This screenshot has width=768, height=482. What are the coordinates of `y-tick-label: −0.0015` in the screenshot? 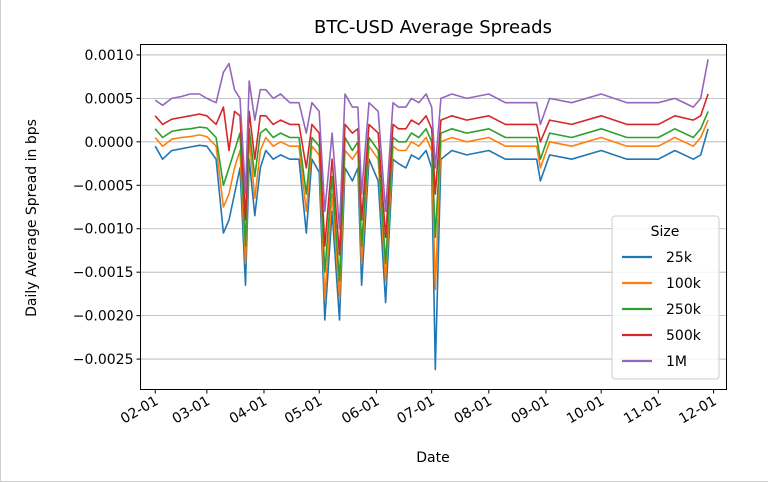 It's located at (103, 273).